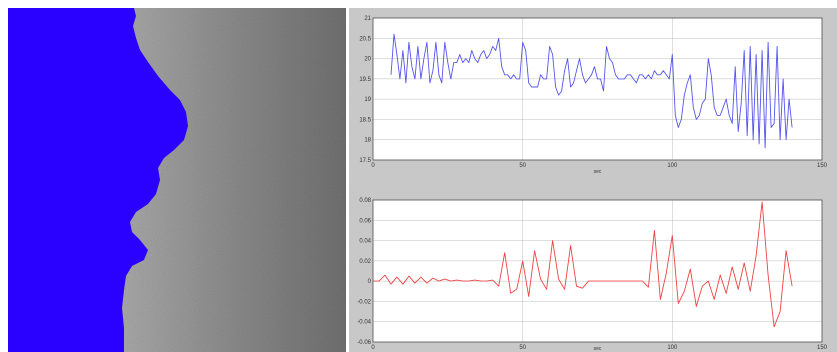 The width and height of the screenshot is (837, 352). What do you see at coordinates (370, 282) in the screenshot?
I see `y-tick-label: 0` at bounding box center [370, 282].